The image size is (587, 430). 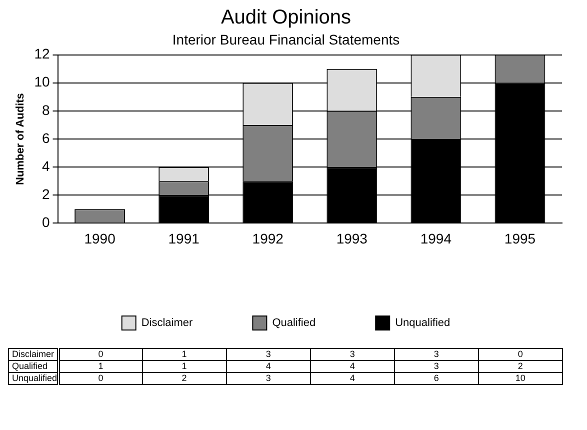 I want to click on y-tick-label: 10, so click(x=42, y=82).